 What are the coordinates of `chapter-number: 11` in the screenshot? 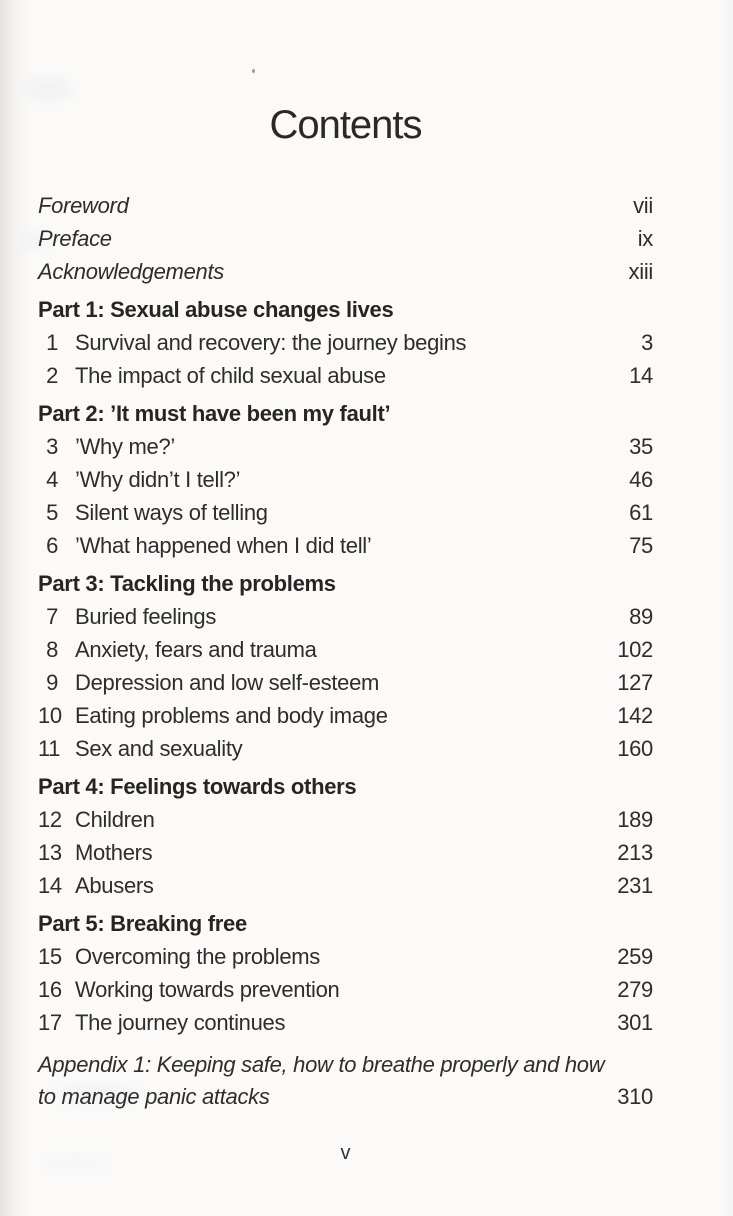 It's located at (49, 748).